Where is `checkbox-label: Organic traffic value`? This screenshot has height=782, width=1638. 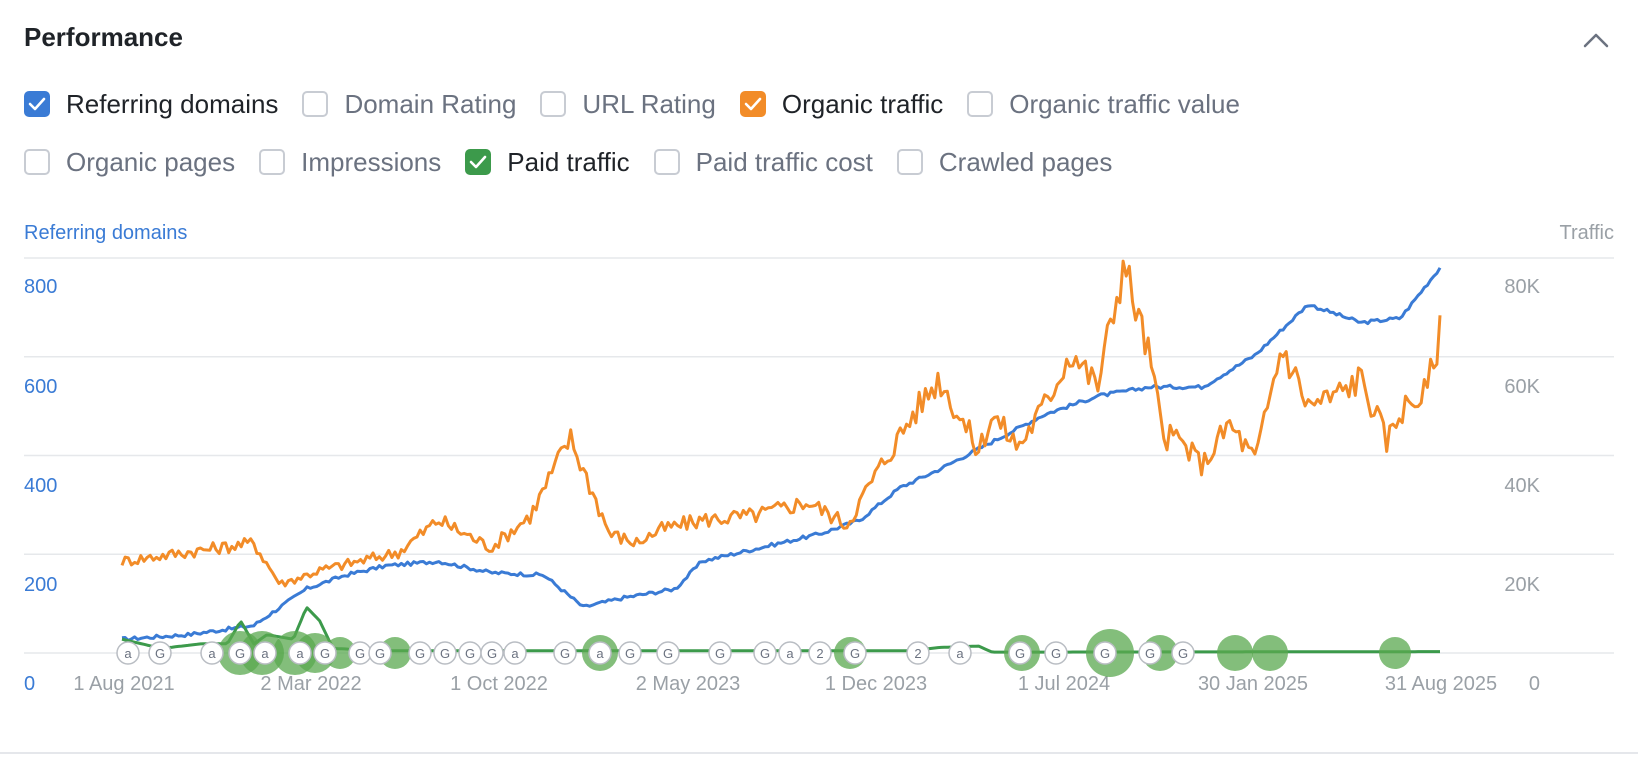 checkbox-label: Organic traffic value is located at coordinates (1124, 103).